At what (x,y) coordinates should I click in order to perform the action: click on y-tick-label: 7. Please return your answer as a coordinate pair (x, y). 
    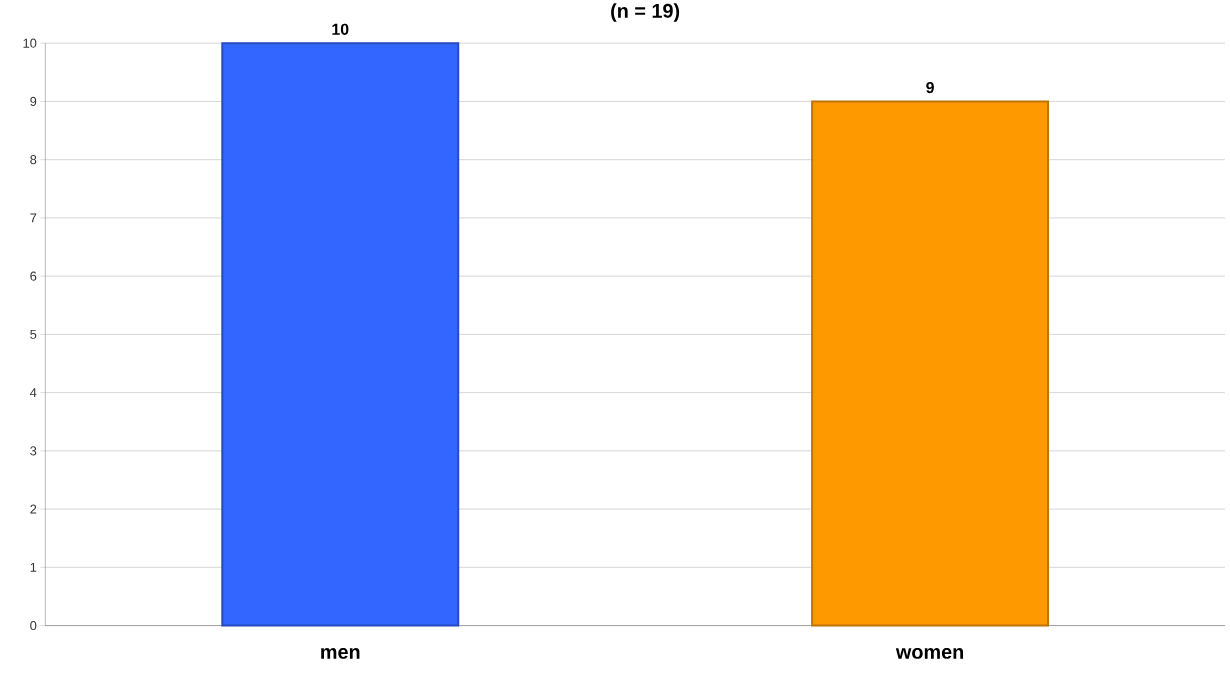
    Looking at the image, I should click on (33, 218).